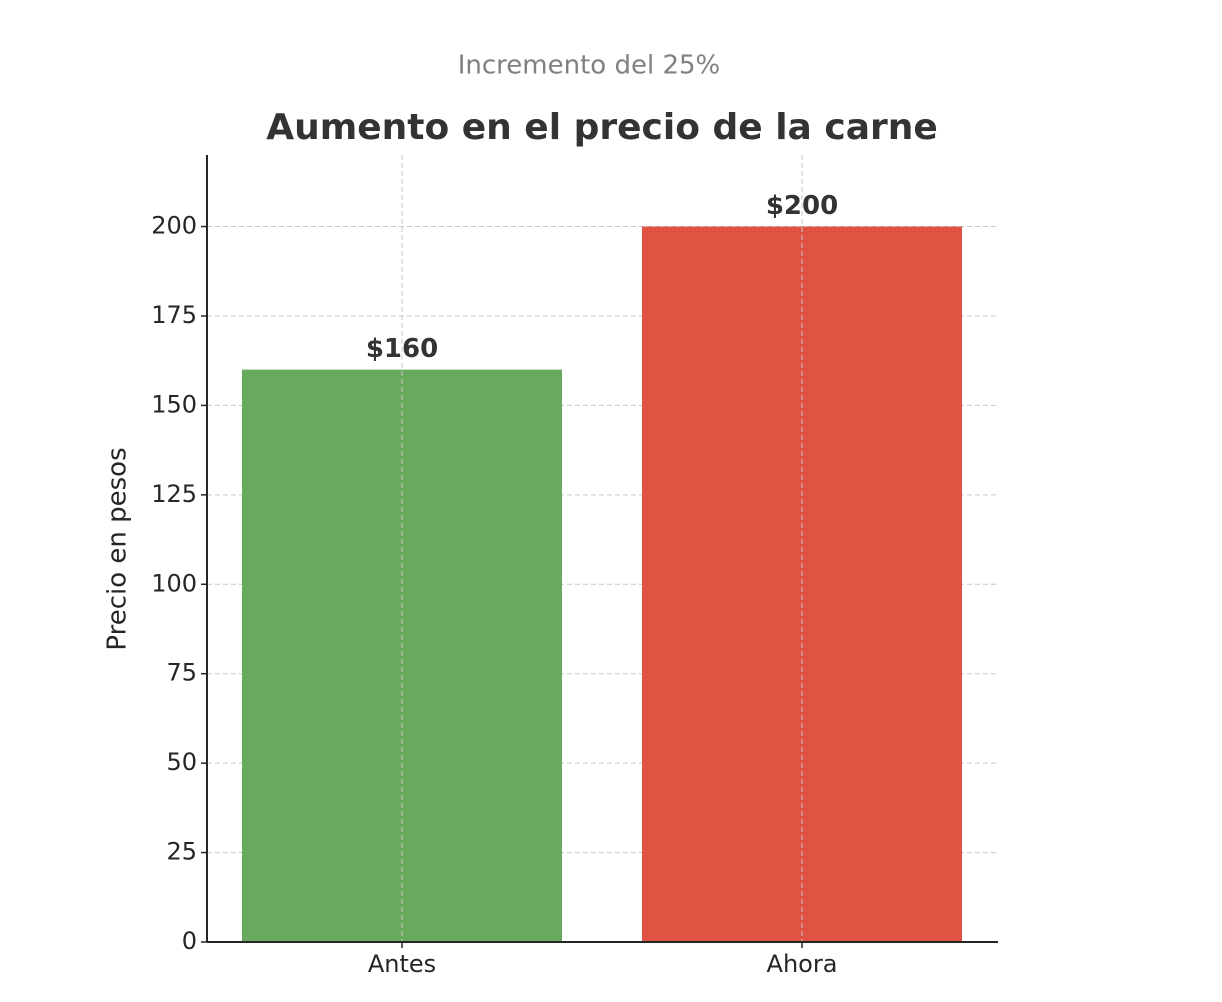  What do you see at coordinates (174, 494) in the screenshot?
I see `y-tick-label: 125` at bounding box center [174, 494].